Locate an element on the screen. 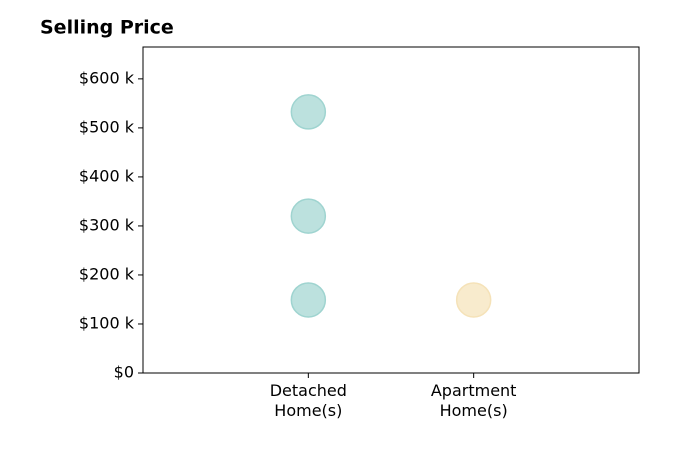 The image size is (679, 462). x-tick-label: Detached Home(s) is located at coordinates (308, 400).